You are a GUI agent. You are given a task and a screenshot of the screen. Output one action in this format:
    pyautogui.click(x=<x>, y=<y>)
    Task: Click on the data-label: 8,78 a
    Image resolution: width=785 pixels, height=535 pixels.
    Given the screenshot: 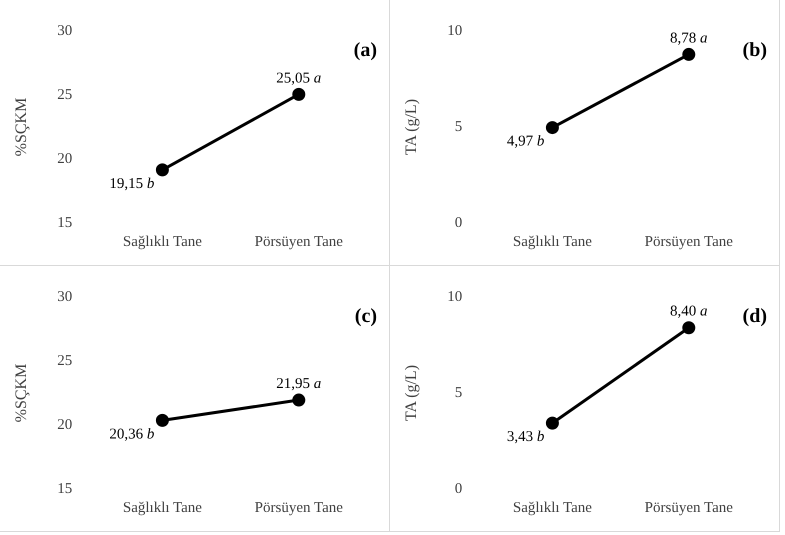 What is the action you would take?
    pyautogui.click(x=689, y=38)
    